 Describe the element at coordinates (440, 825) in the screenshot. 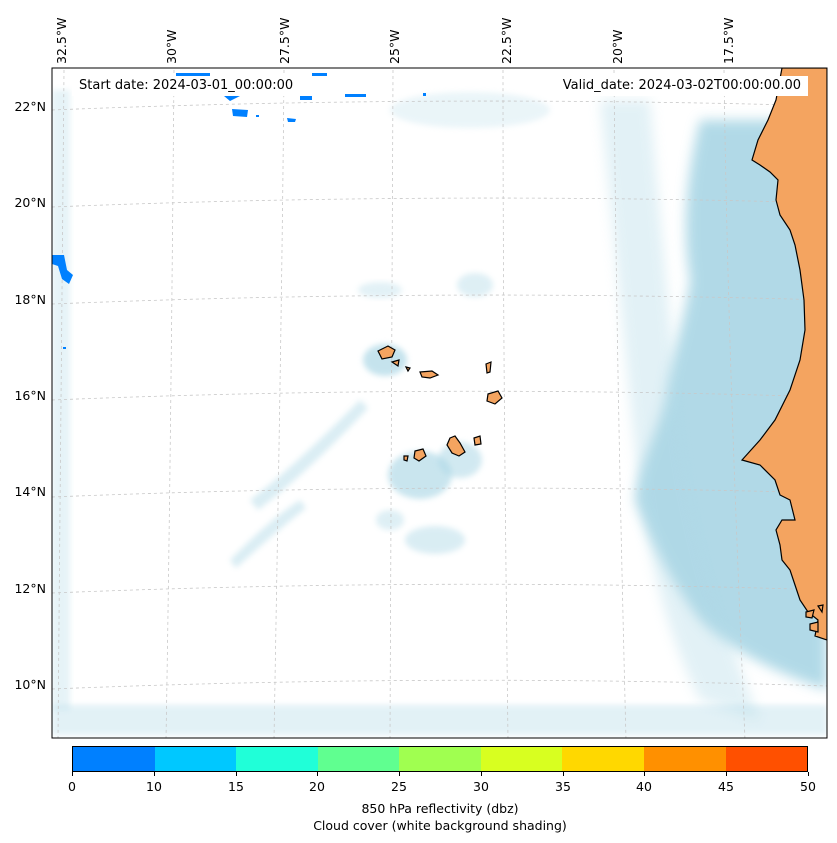

I see `colorbar-sublabel: Cloud cover (white background shading)` at that location.